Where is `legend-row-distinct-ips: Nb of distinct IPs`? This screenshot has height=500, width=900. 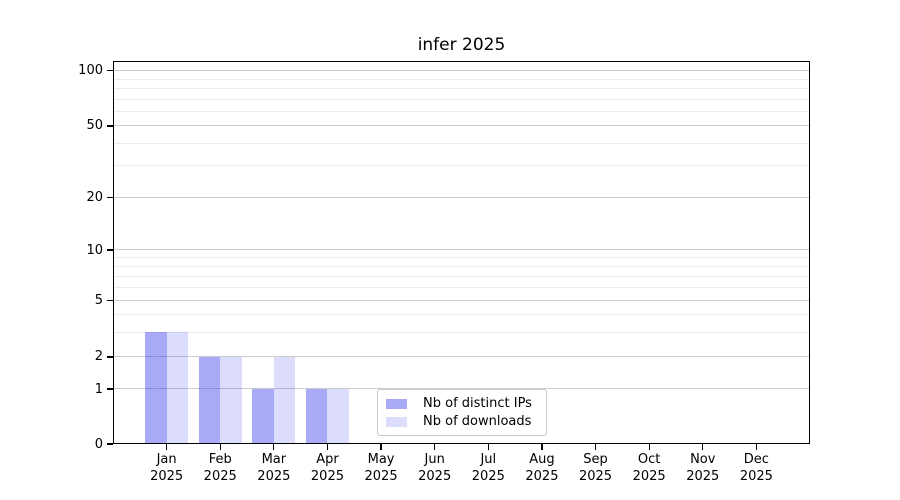 legend-row-distinct-ips: Nb of distinct IPs is located at coordinates (462, 404).